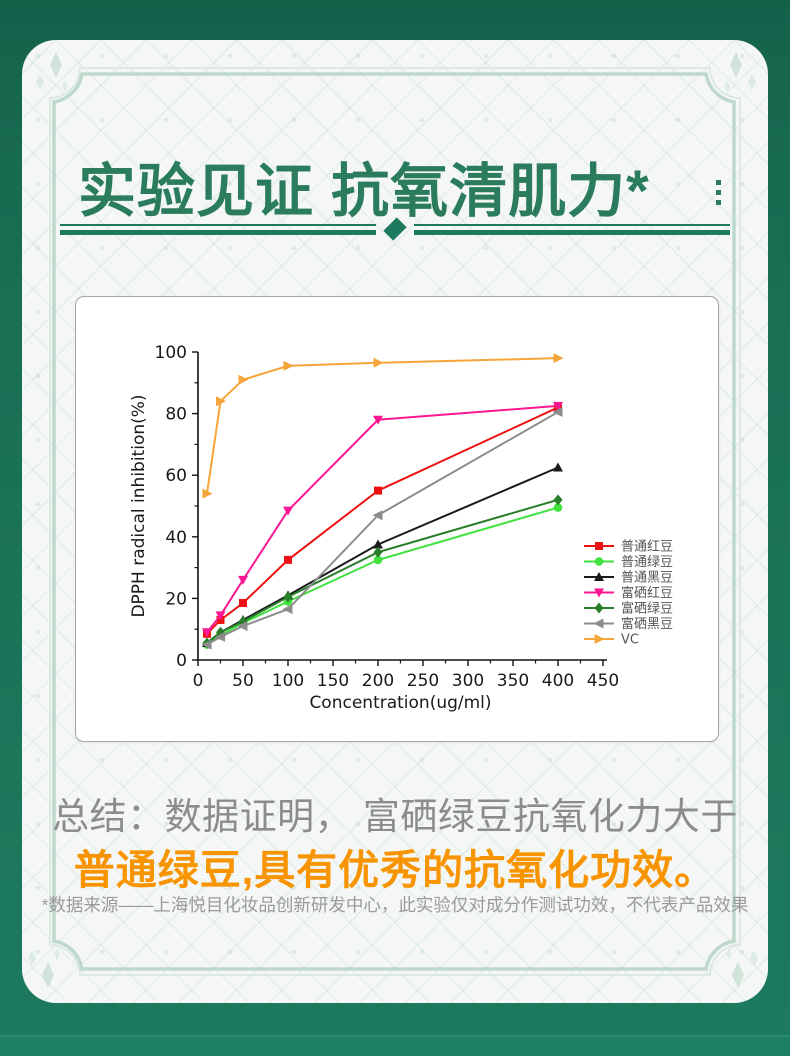  Describe the element at coordinates (718, 192) in the screenshot. I see `vertical-ellipsis-icon` at that location.